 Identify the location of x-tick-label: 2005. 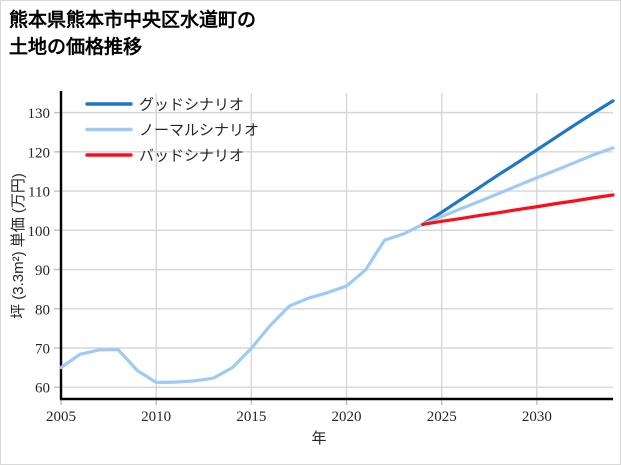
(61, 417).